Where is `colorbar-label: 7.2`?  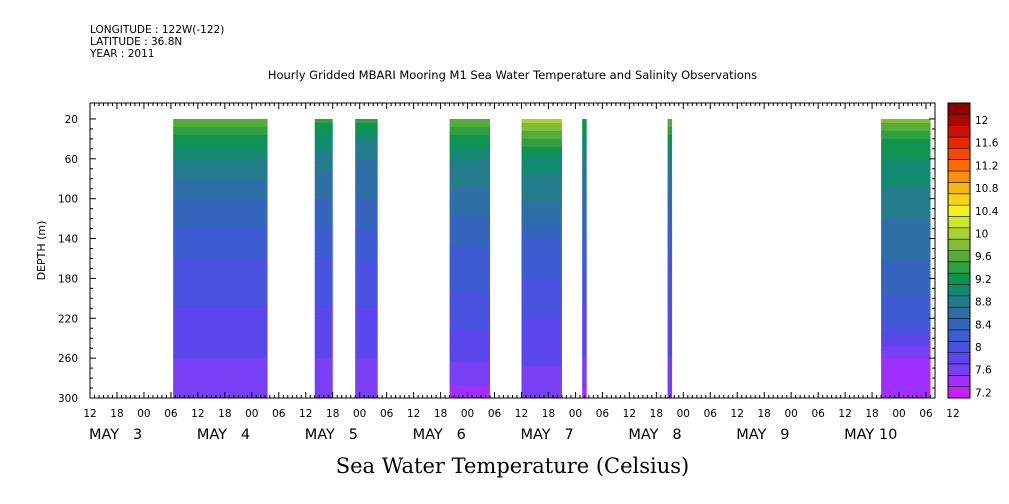 colorbar-label: 7.2 is located at coordinates (983, 393).